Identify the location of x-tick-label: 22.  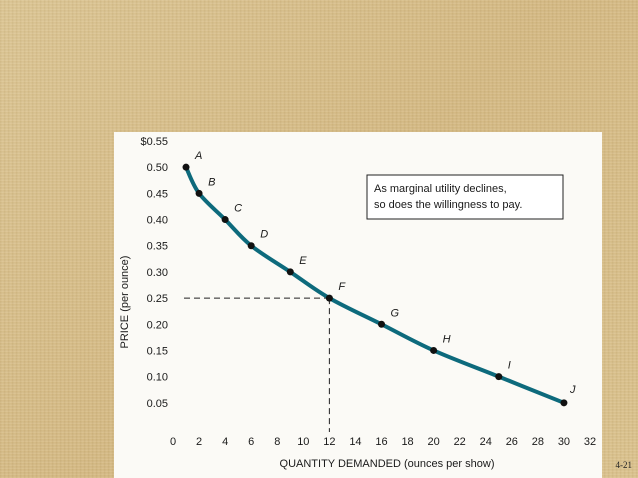
(460, 442).